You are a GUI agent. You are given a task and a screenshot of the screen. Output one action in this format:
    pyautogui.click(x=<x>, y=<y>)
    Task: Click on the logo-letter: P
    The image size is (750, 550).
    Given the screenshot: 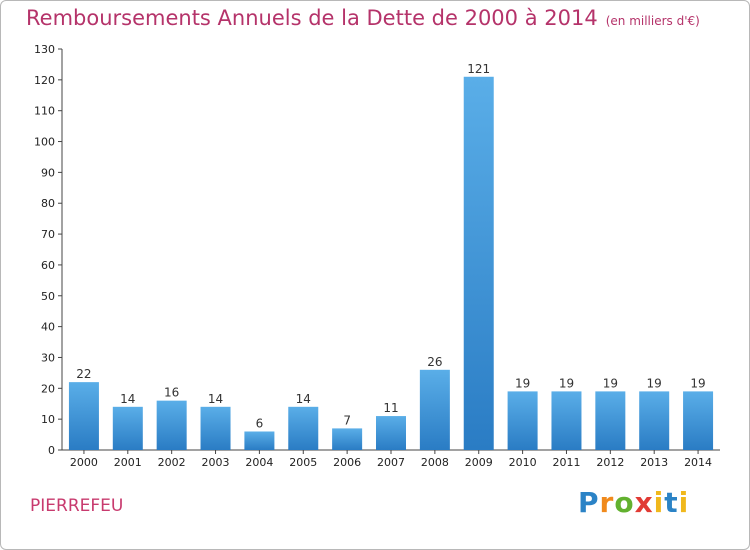 What is the action you would take?
    pyautogui.click(x=589, y=502)
    